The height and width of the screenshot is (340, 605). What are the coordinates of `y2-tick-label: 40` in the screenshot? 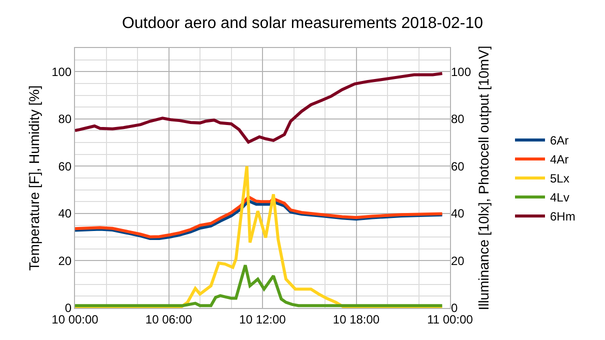 It's located at (458, 213).